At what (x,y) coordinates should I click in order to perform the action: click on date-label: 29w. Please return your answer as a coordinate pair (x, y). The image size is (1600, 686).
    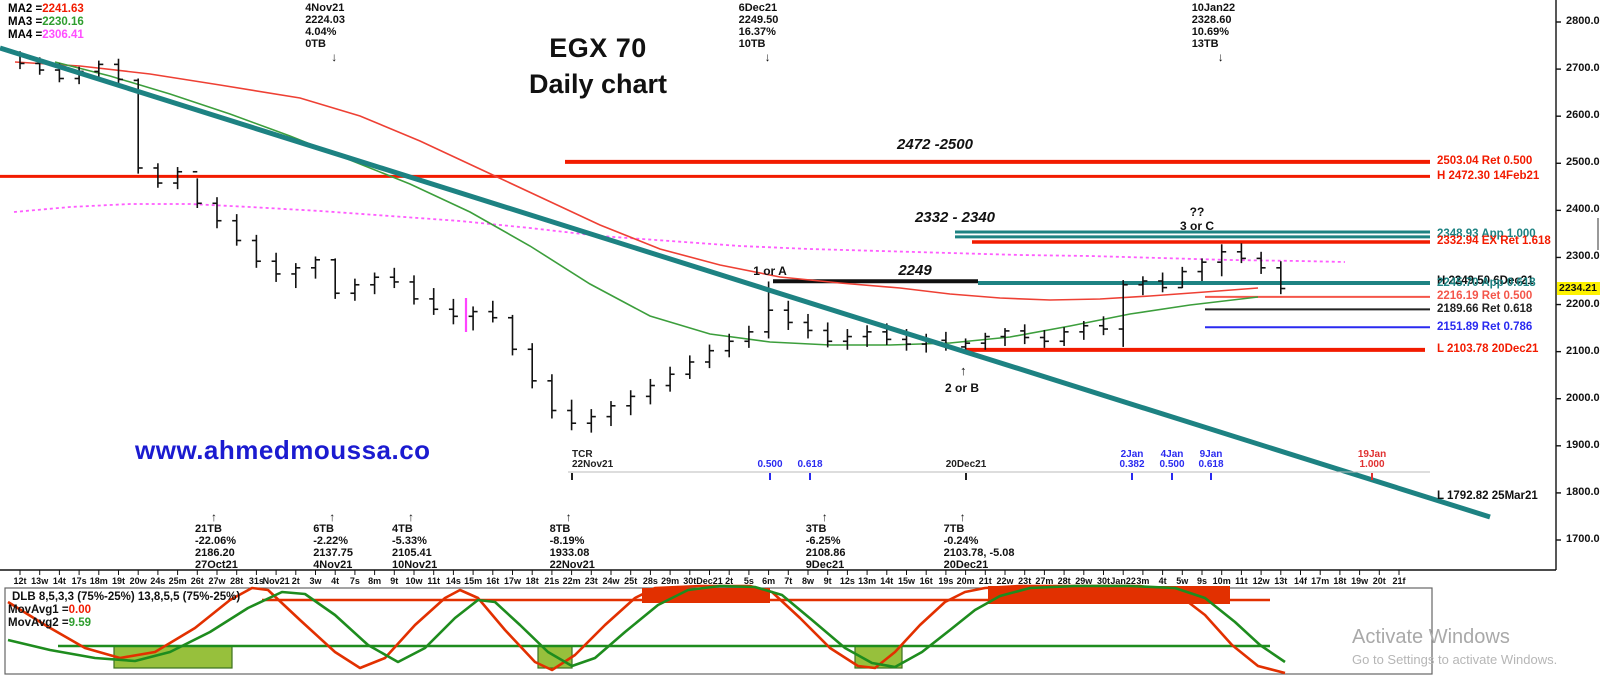
    Looking at the image, I should click on (1084, 581).